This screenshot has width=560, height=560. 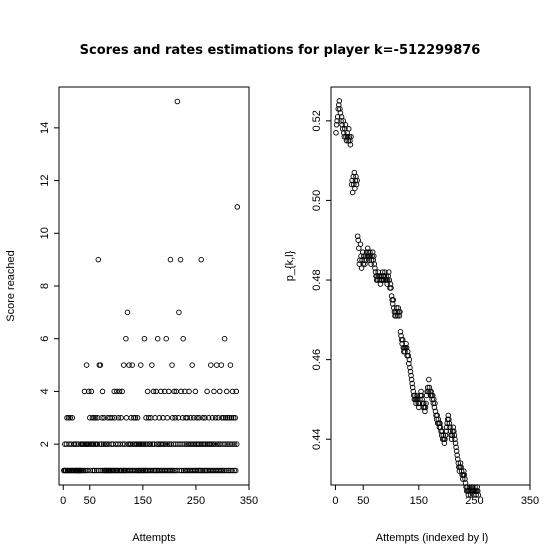 I want to click on y-tick-label: 10, so click(x=45, y=233).